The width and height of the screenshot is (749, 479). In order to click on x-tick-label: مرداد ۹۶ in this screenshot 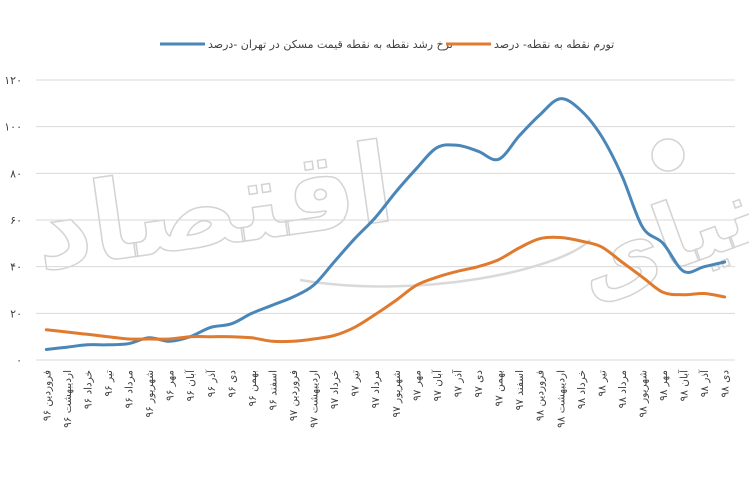, I will do `click(130, 389)`.